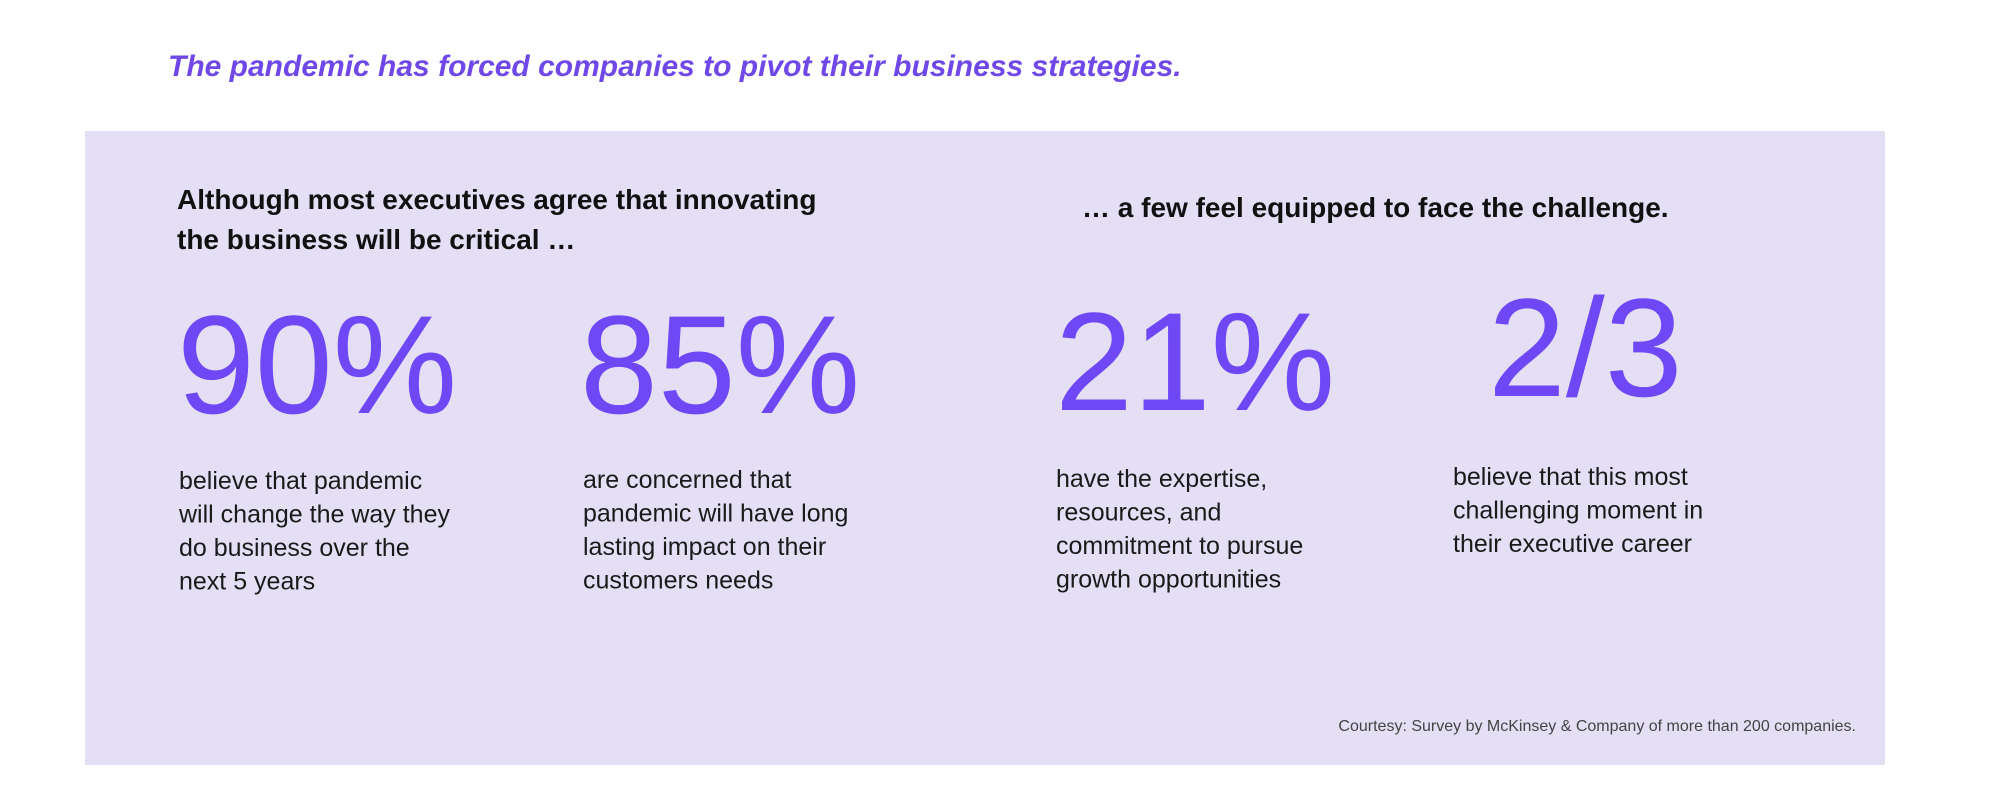 This screenshot has width=1992, height=809. Describe the element at coordinates (314, 515) in the screenshot. I see `stat-description: will change the way they` at that location.